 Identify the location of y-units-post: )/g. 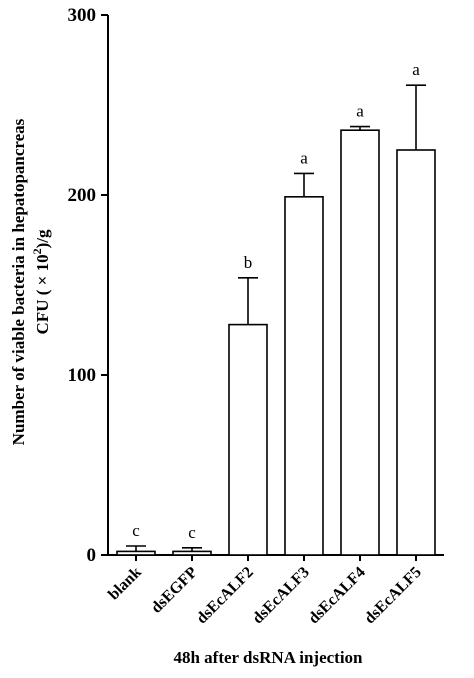
(42, 238).